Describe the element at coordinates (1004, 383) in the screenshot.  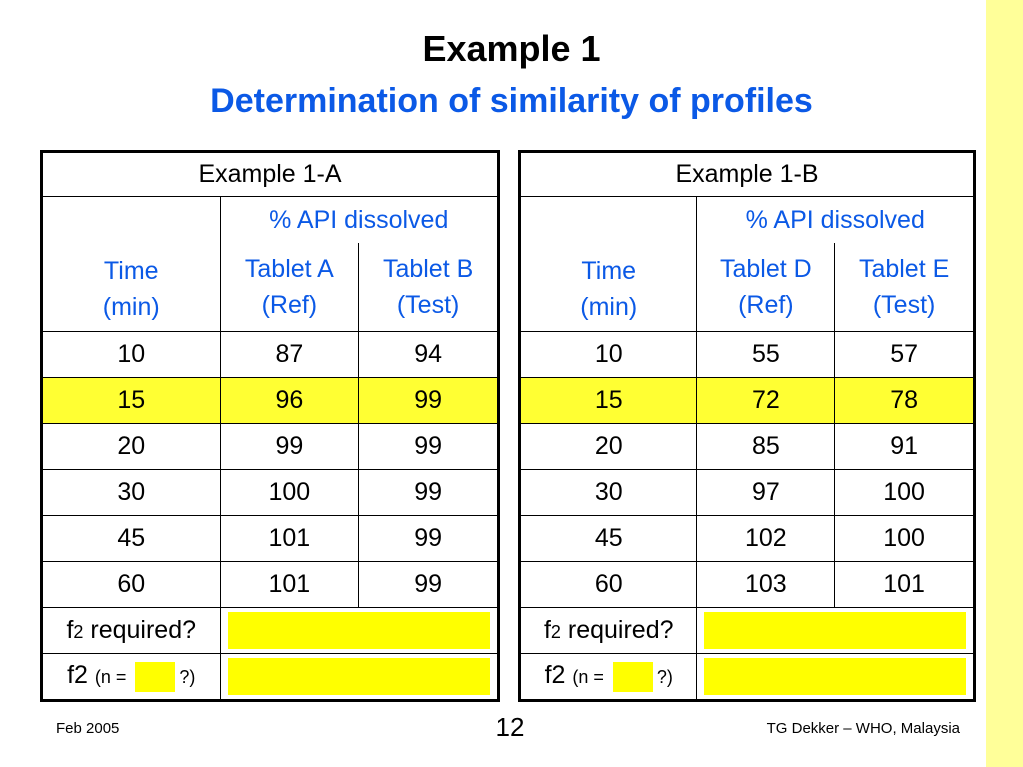
I see `decorative-strip` at that location.